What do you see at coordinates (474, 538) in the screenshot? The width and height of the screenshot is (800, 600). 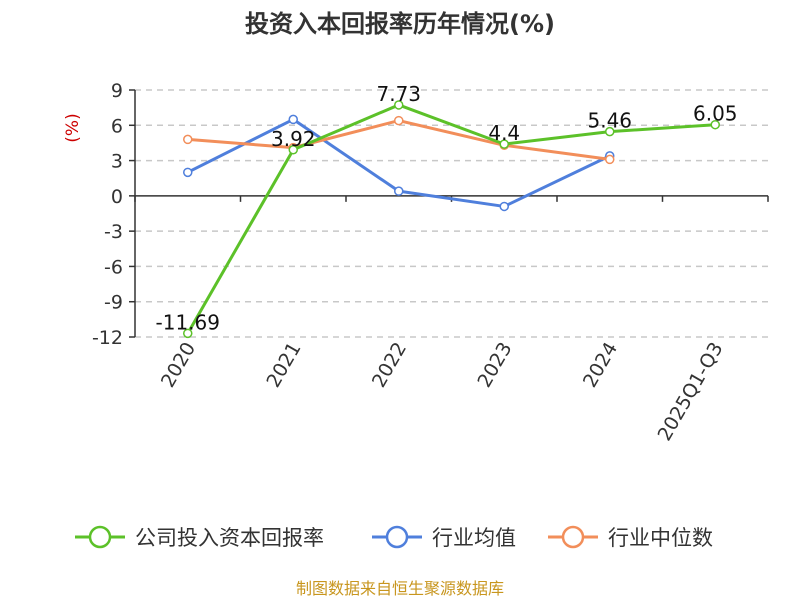 I see `legend-label: 行业均值` at bounding box center [474, 538].